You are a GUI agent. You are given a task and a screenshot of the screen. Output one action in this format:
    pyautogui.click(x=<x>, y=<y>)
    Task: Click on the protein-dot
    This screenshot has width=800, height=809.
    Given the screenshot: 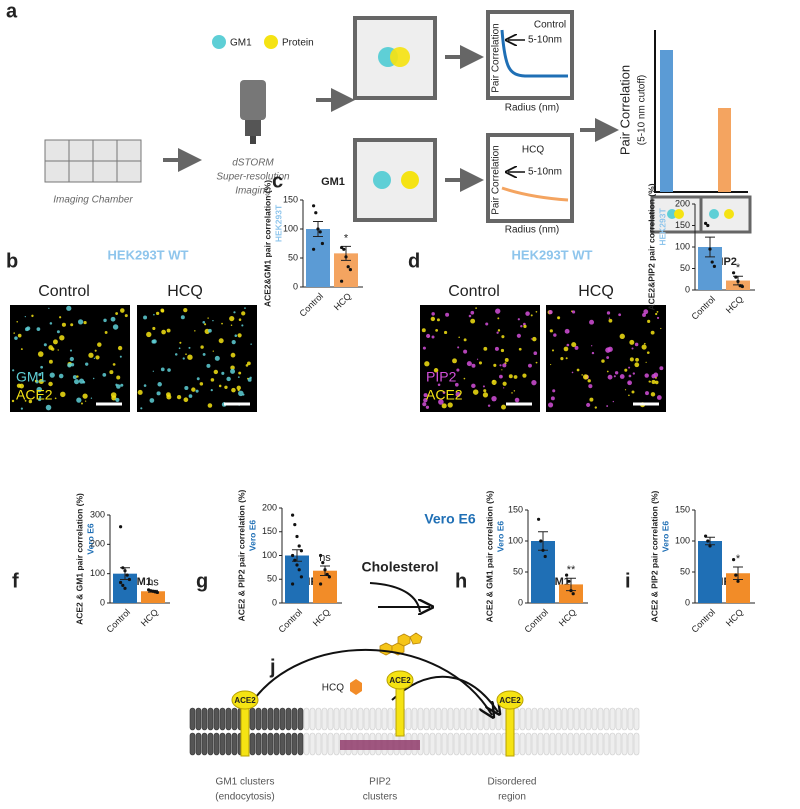 What is the action you would take?
    pyautogui.click(x=400, y=57)
    